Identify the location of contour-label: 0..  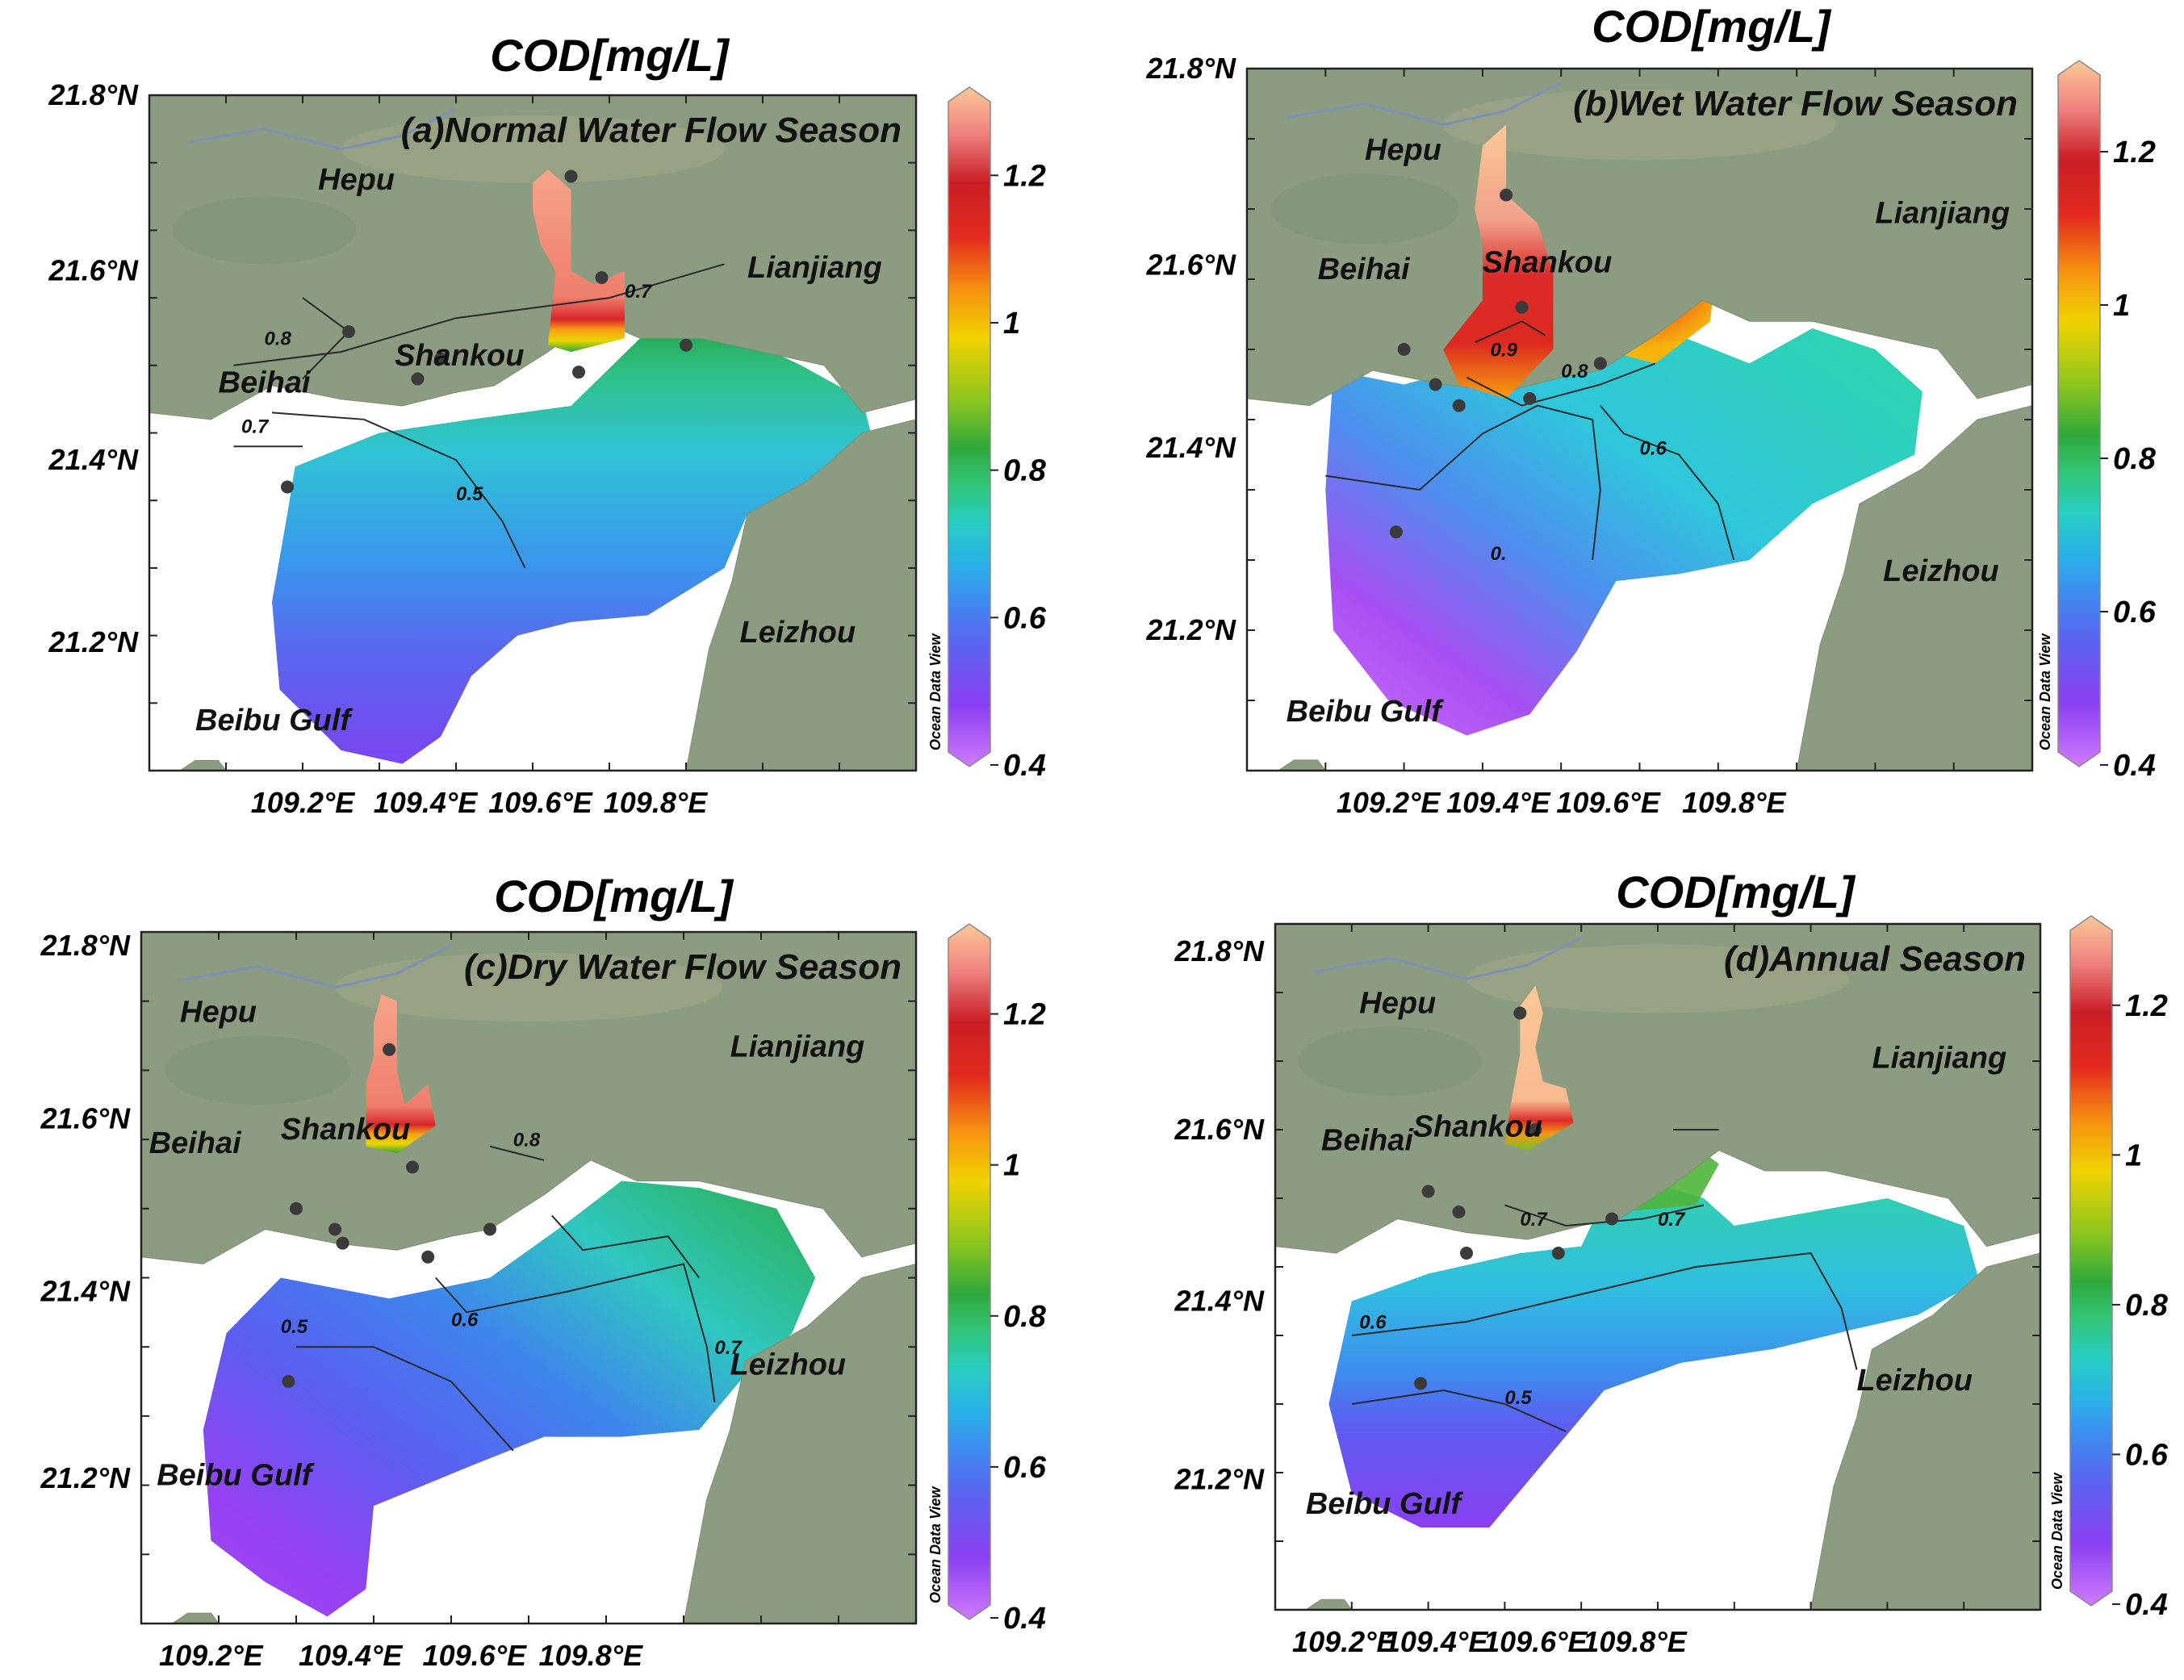
(1499, 554).